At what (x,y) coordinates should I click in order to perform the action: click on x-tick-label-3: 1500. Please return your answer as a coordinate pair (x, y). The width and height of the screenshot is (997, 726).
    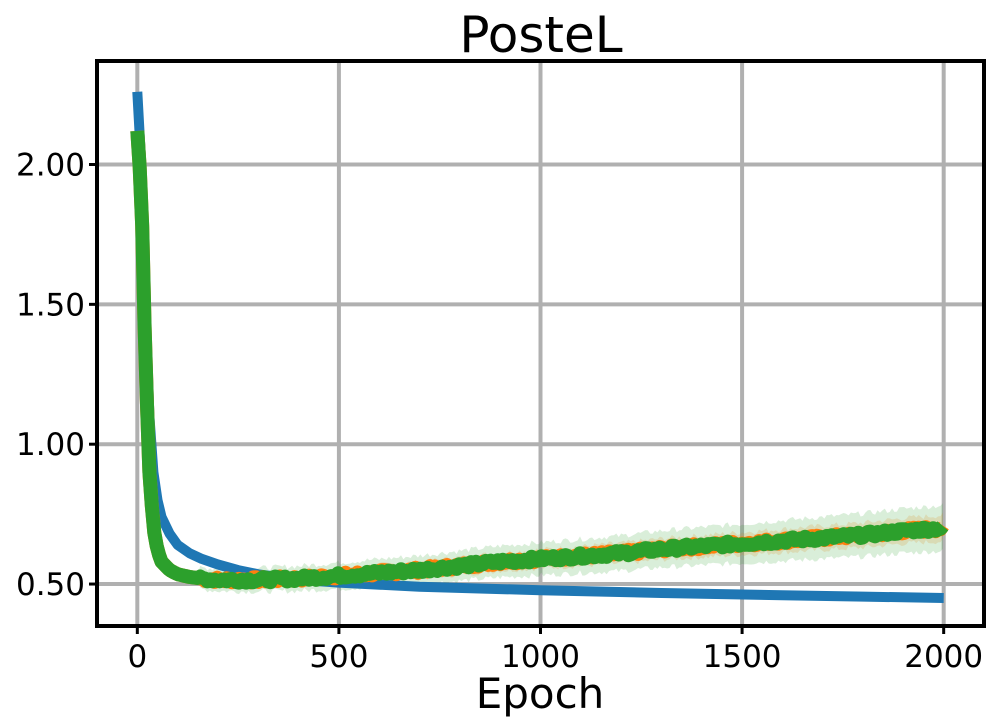
    Looking at the image, I should click on (742, 657).